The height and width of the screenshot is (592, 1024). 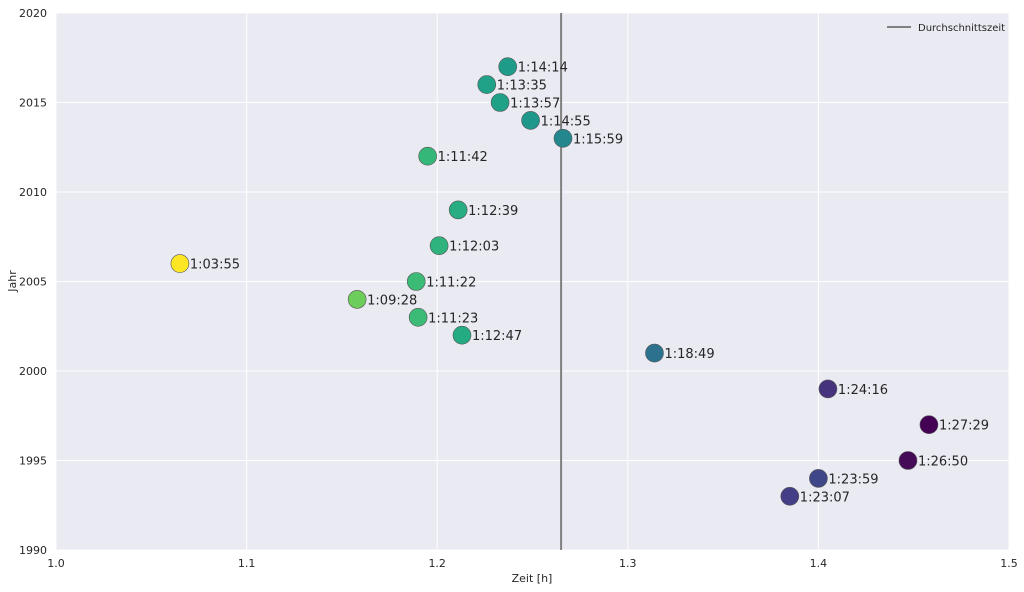 I want to click on point-label: 1:23:59, so click(x=853, y=479).